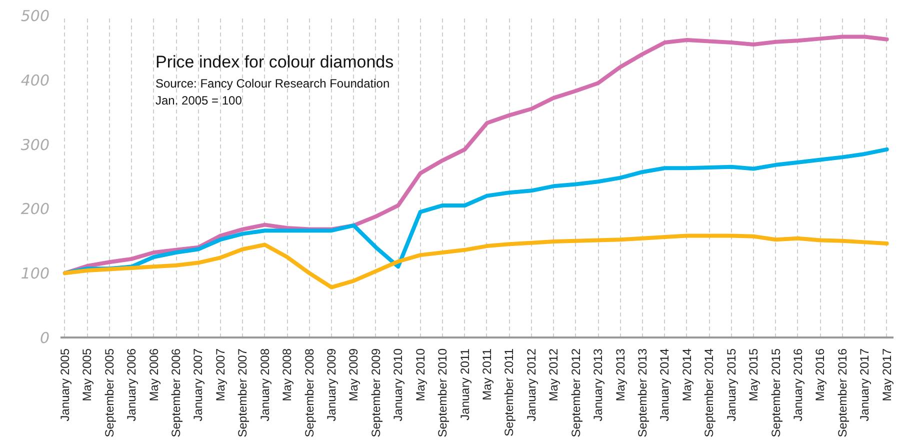  I want to click on x-tick-label: January 2015, so click(731, 385).